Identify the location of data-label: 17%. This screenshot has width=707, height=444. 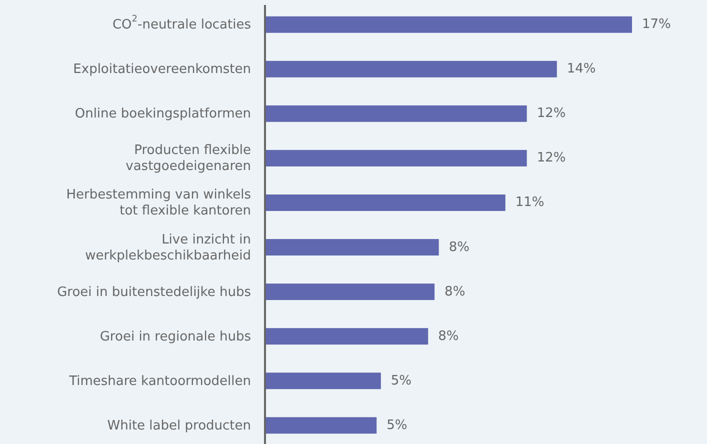
(656, 24).